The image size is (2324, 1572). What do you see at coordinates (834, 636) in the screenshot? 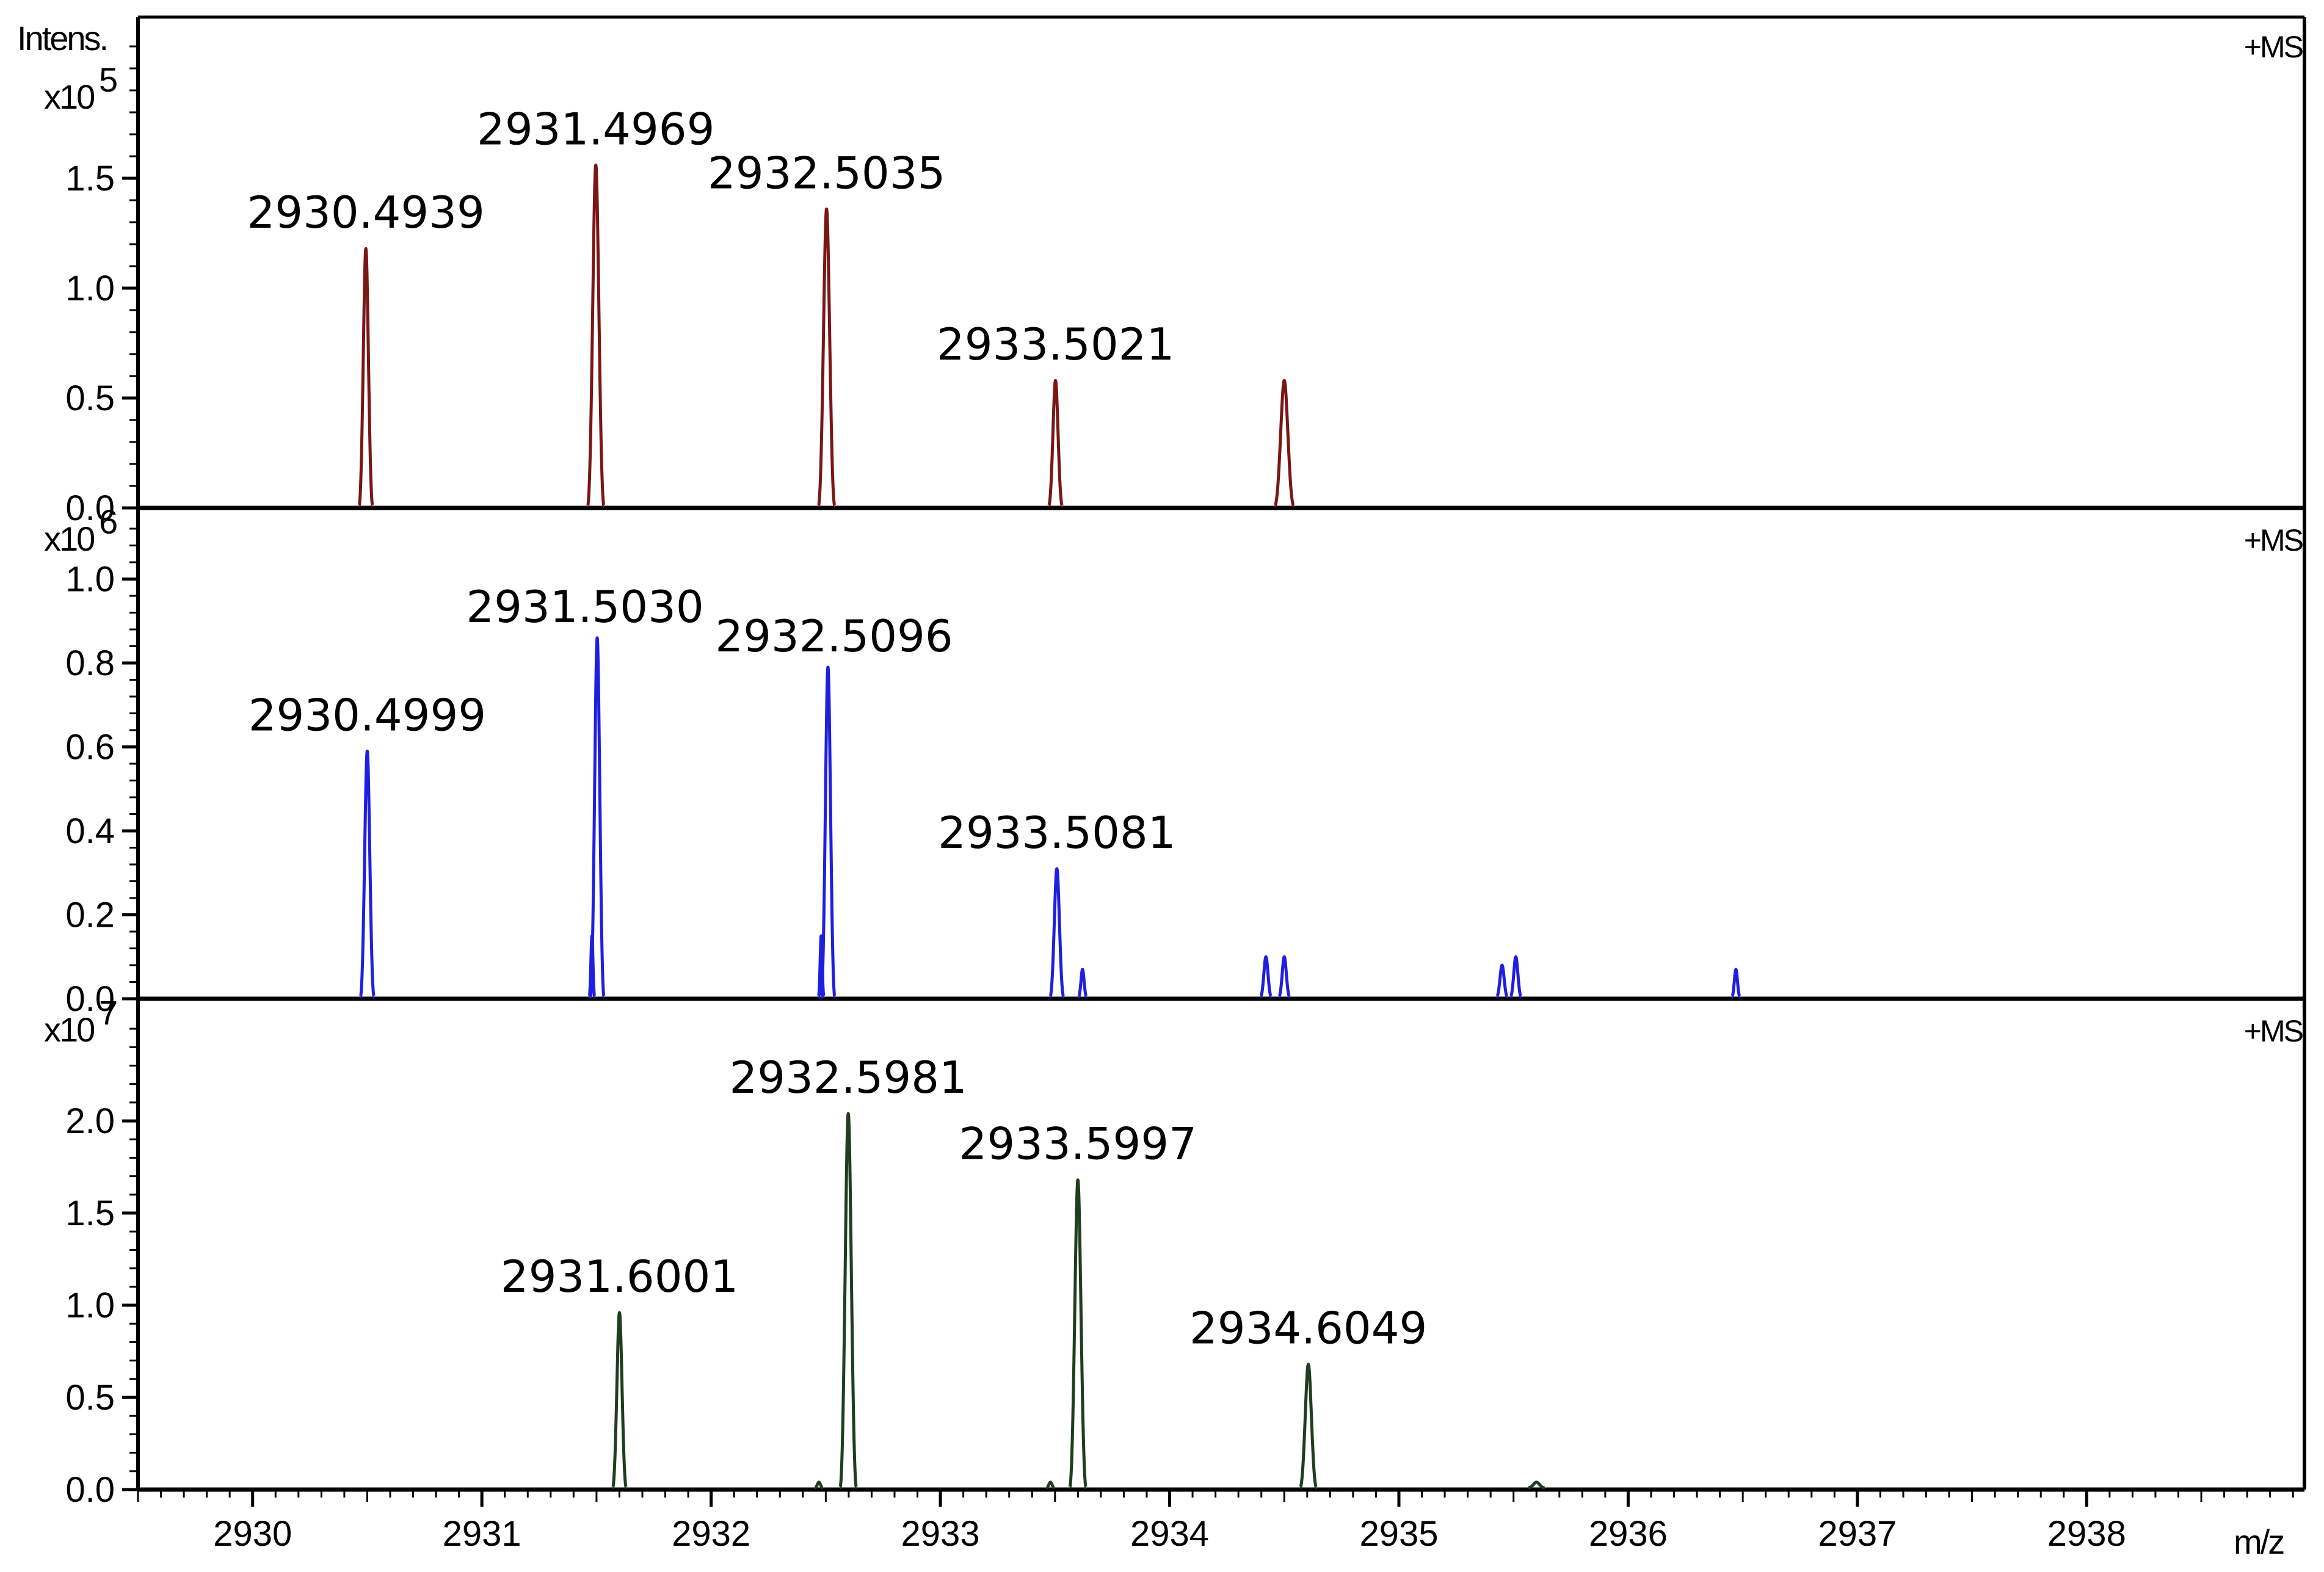
I see `peak-label: 2932.5096` at bounding box center [834, 636].